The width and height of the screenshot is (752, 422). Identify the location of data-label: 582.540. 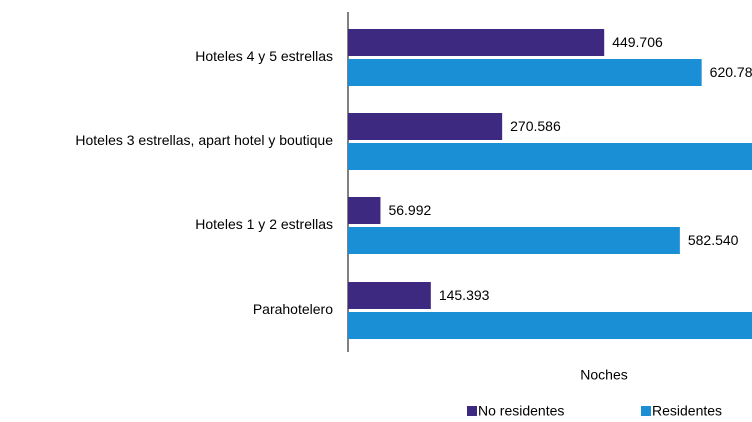
(713, 240).